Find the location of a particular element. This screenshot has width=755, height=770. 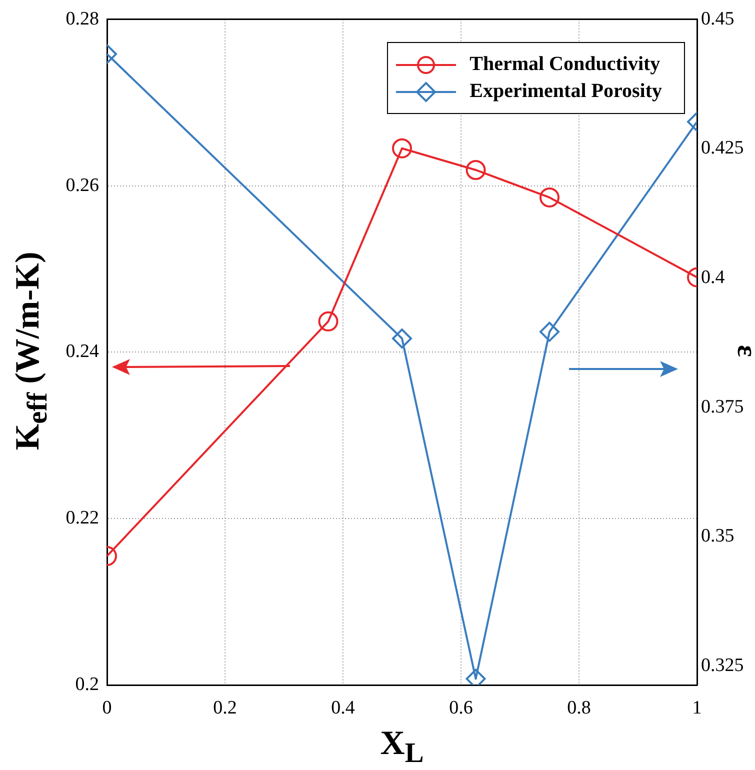

y-tick-label: 0.2 is located at coordinates (87, 684).